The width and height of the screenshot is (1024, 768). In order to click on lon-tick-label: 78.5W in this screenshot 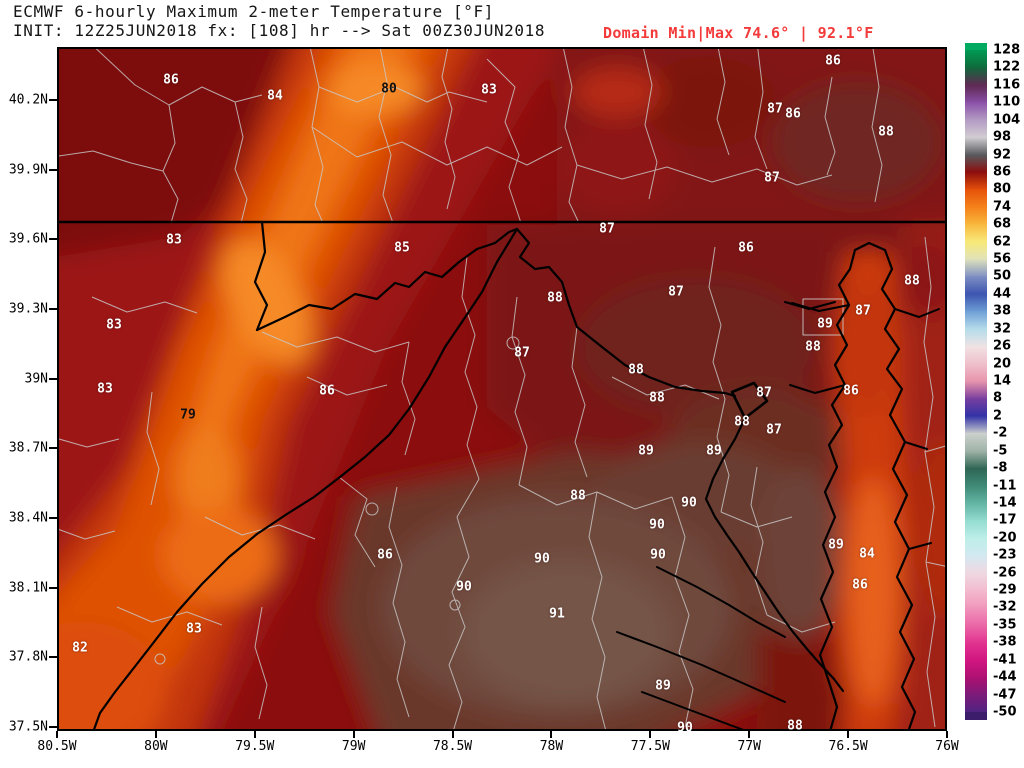, I will do `click(452, 746)`.